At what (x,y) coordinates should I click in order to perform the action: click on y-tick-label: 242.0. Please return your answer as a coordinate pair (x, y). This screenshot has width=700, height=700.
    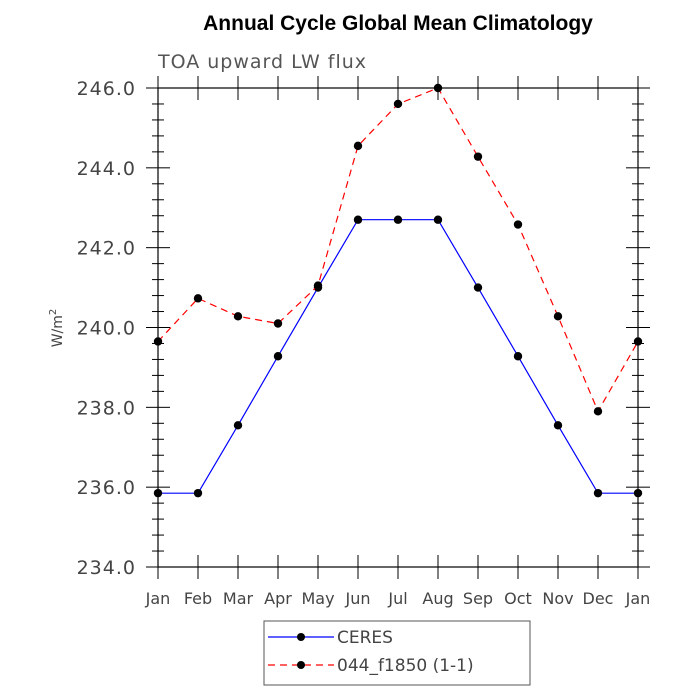
    Looking at the image, I should click on (106, 249).